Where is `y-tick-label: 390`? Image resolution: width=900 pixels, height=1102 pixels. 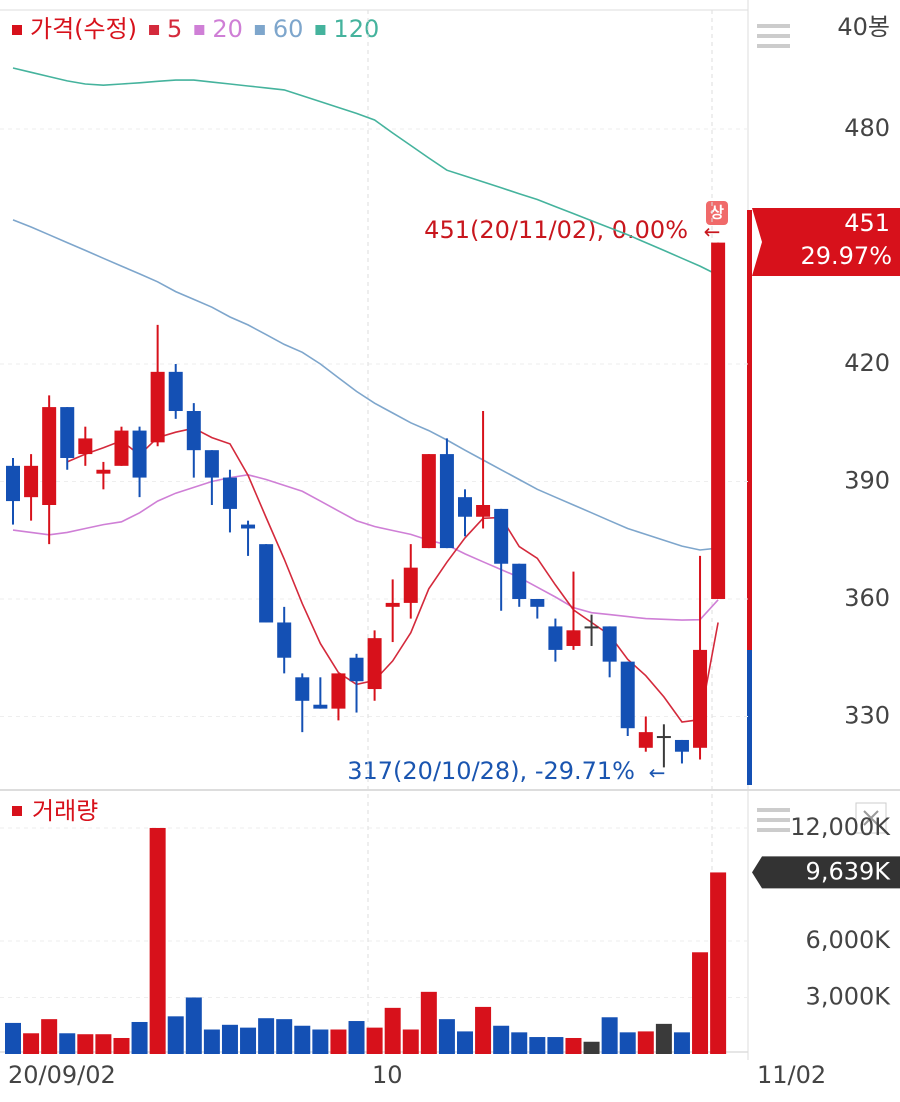
y-tick-label: 390 is located at coordinates (867, 481).